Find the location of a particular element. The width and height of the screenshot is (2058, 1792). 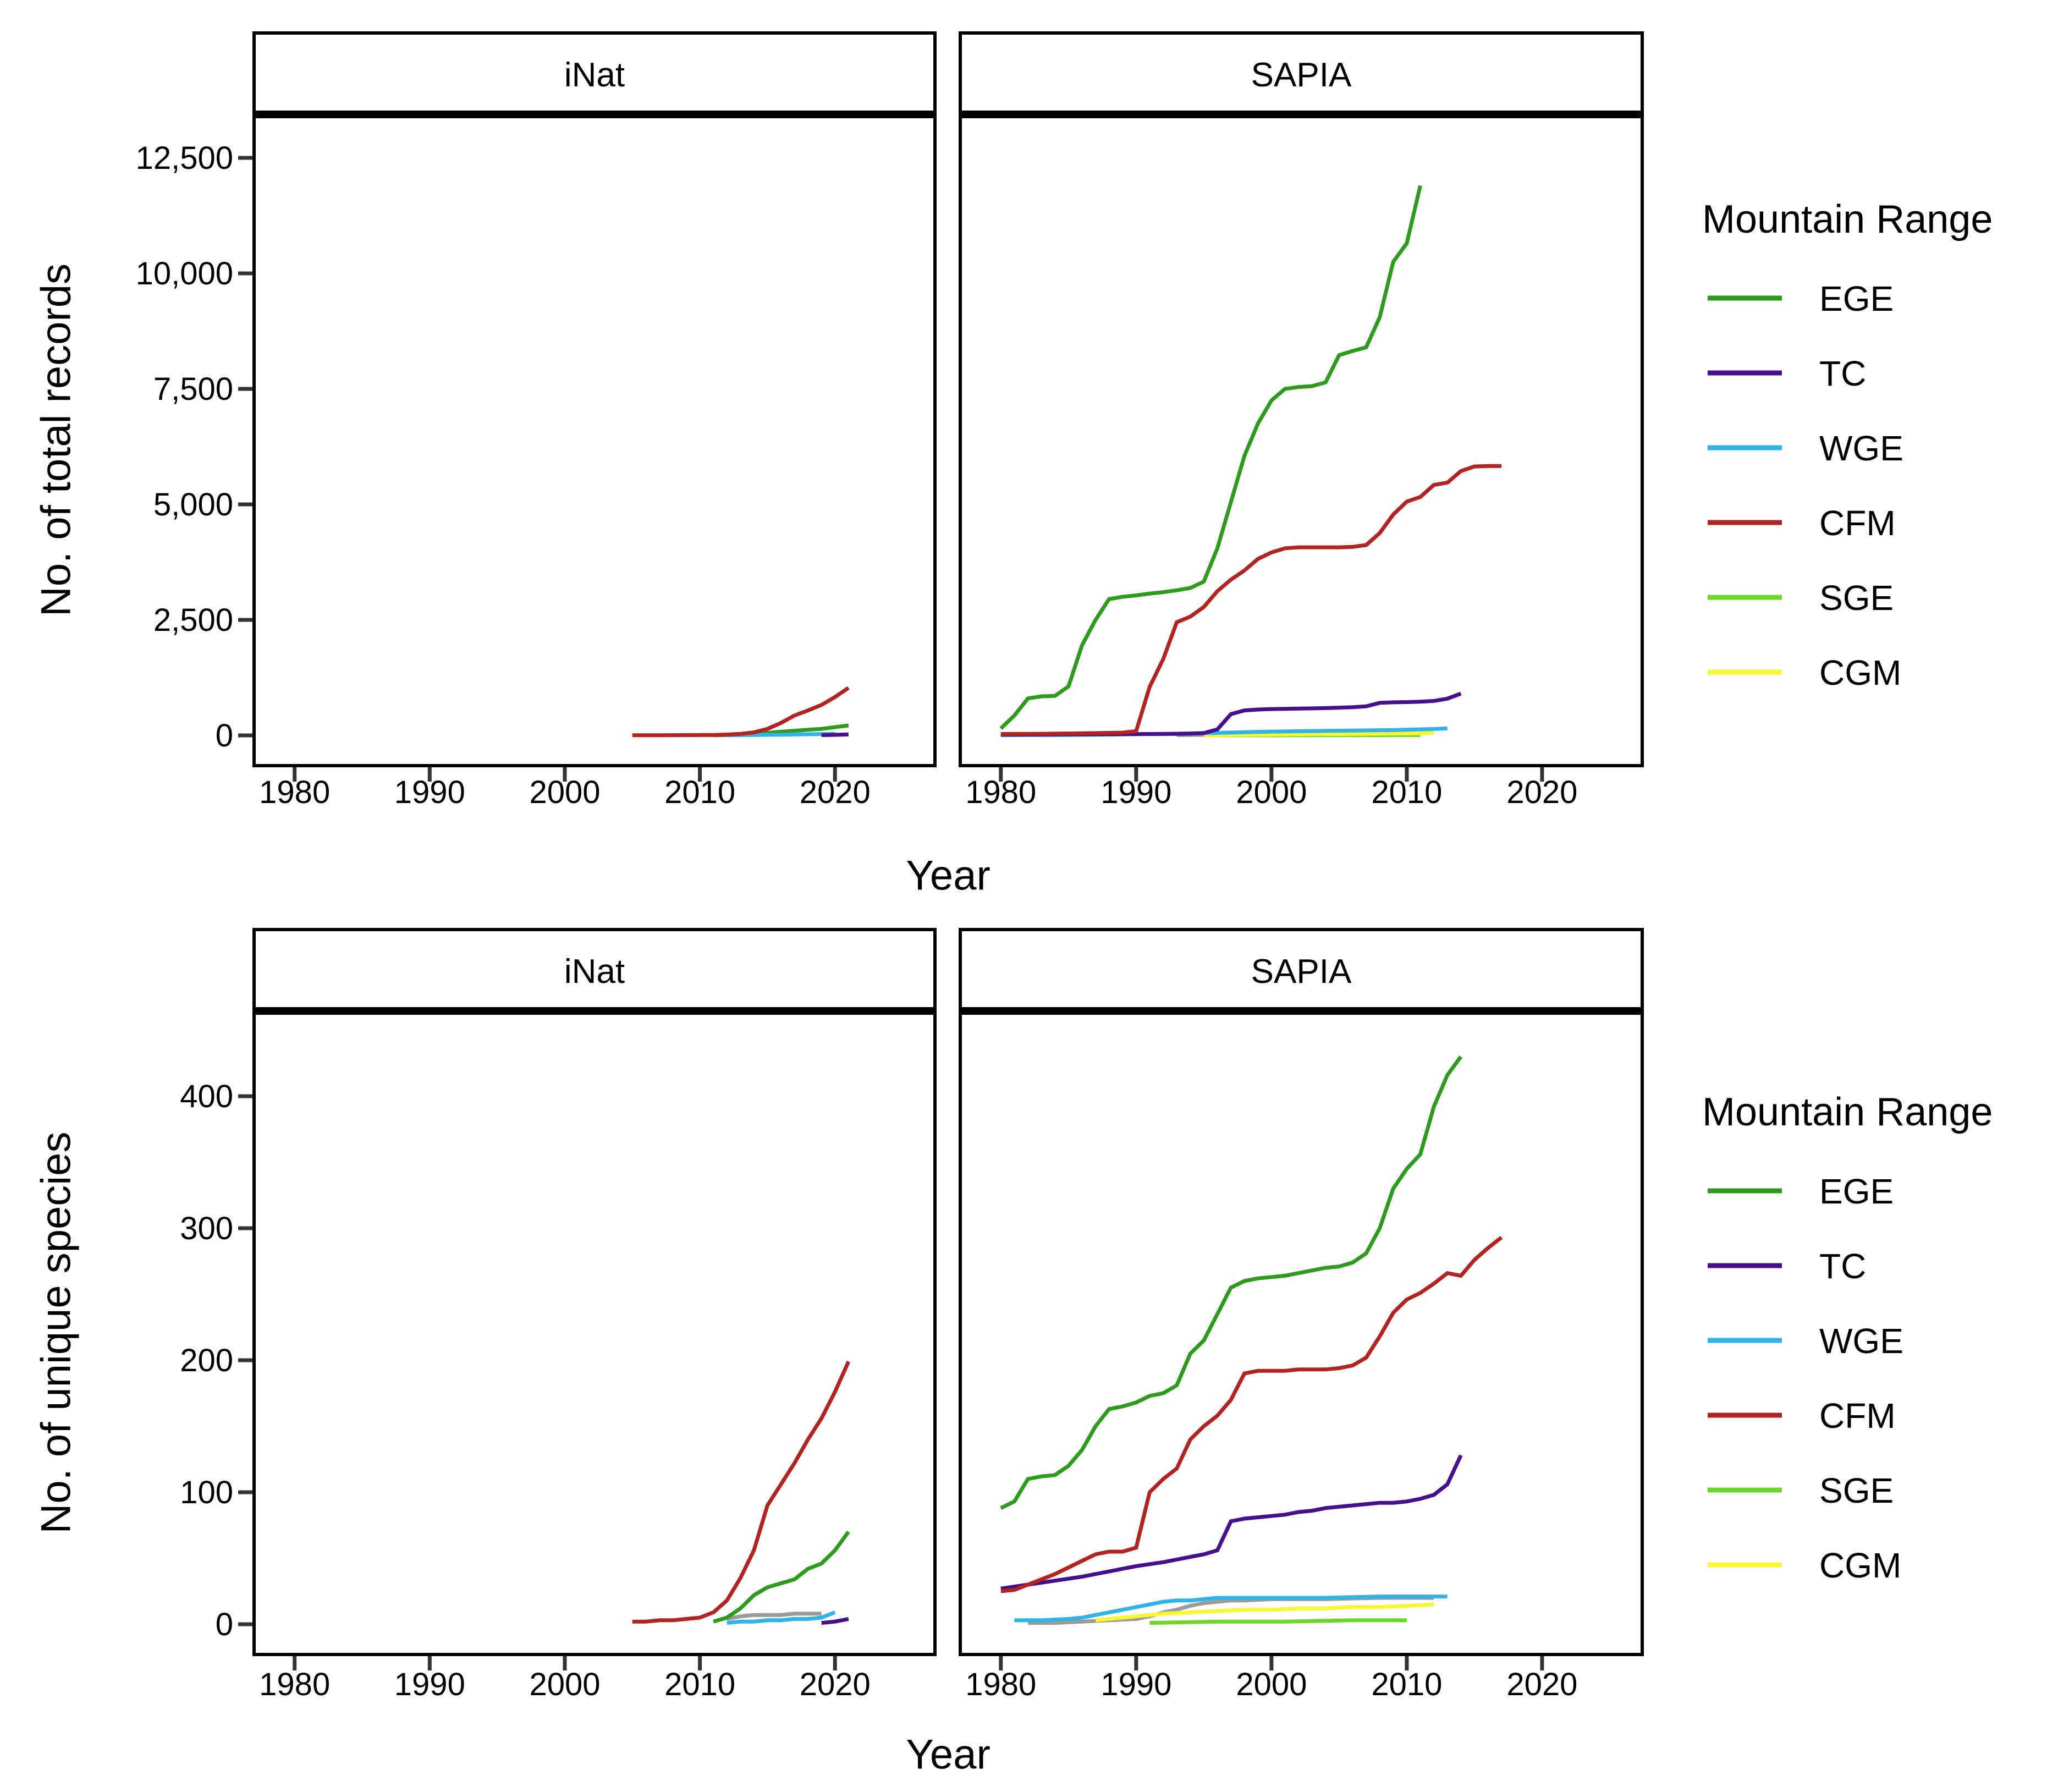

y-axis-tick-label: 400 is located at coordinates (206, 1096).